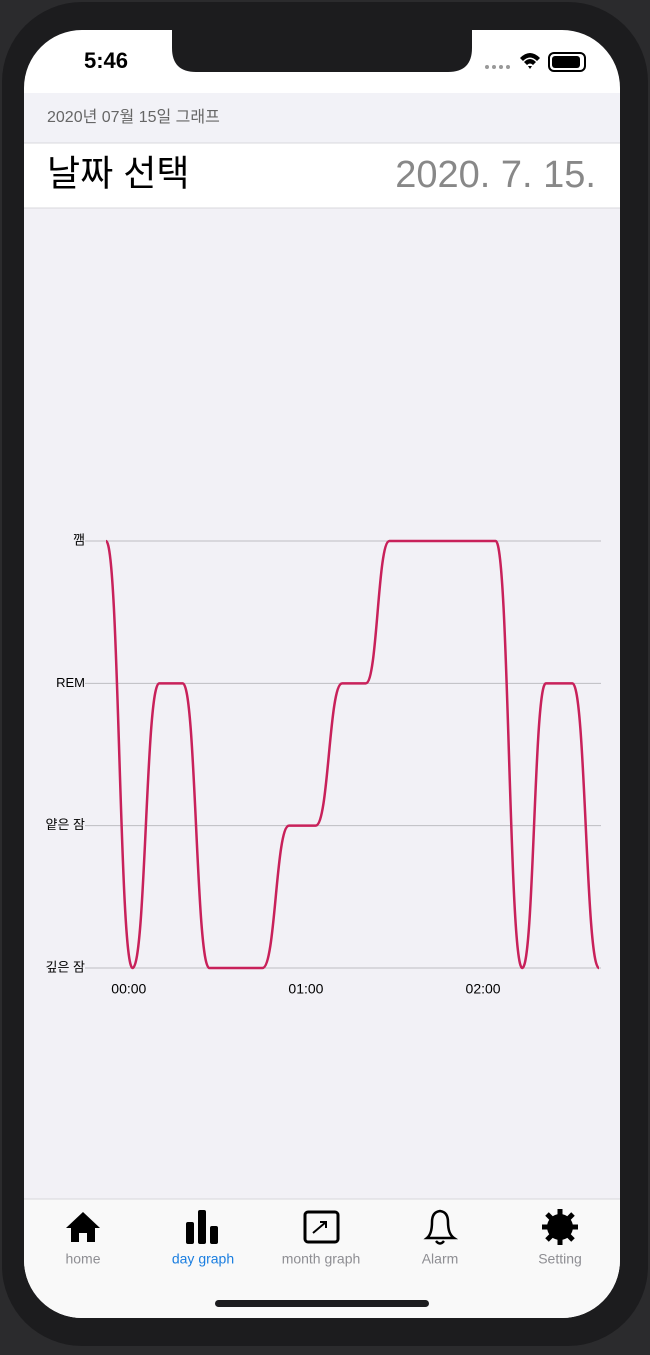  I want to click on status-time: 5:46, so click(106, 60).